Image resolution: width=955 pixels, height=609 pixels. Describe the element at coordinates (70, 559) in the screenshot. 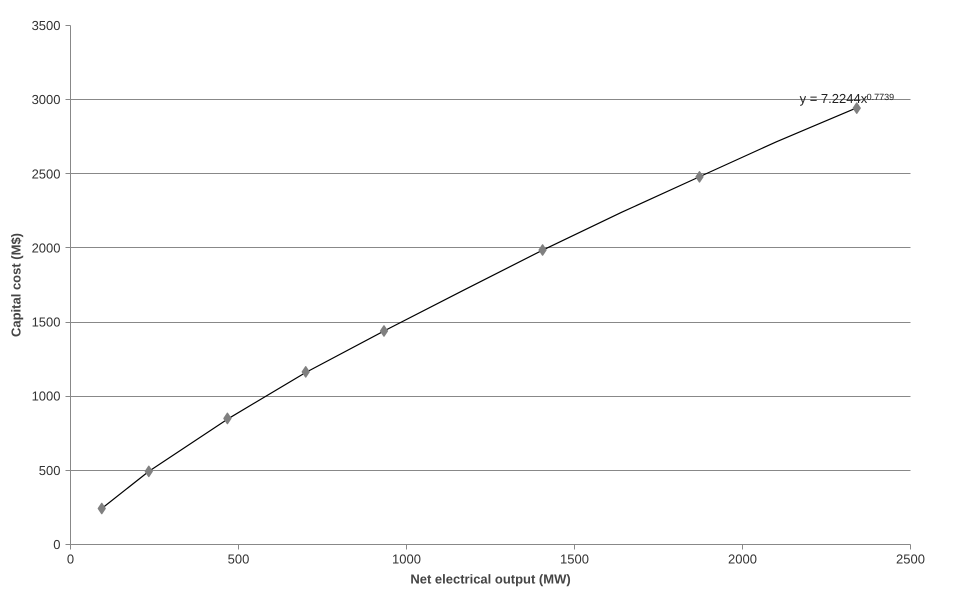

I see `x-tick-label: 0` at that location.